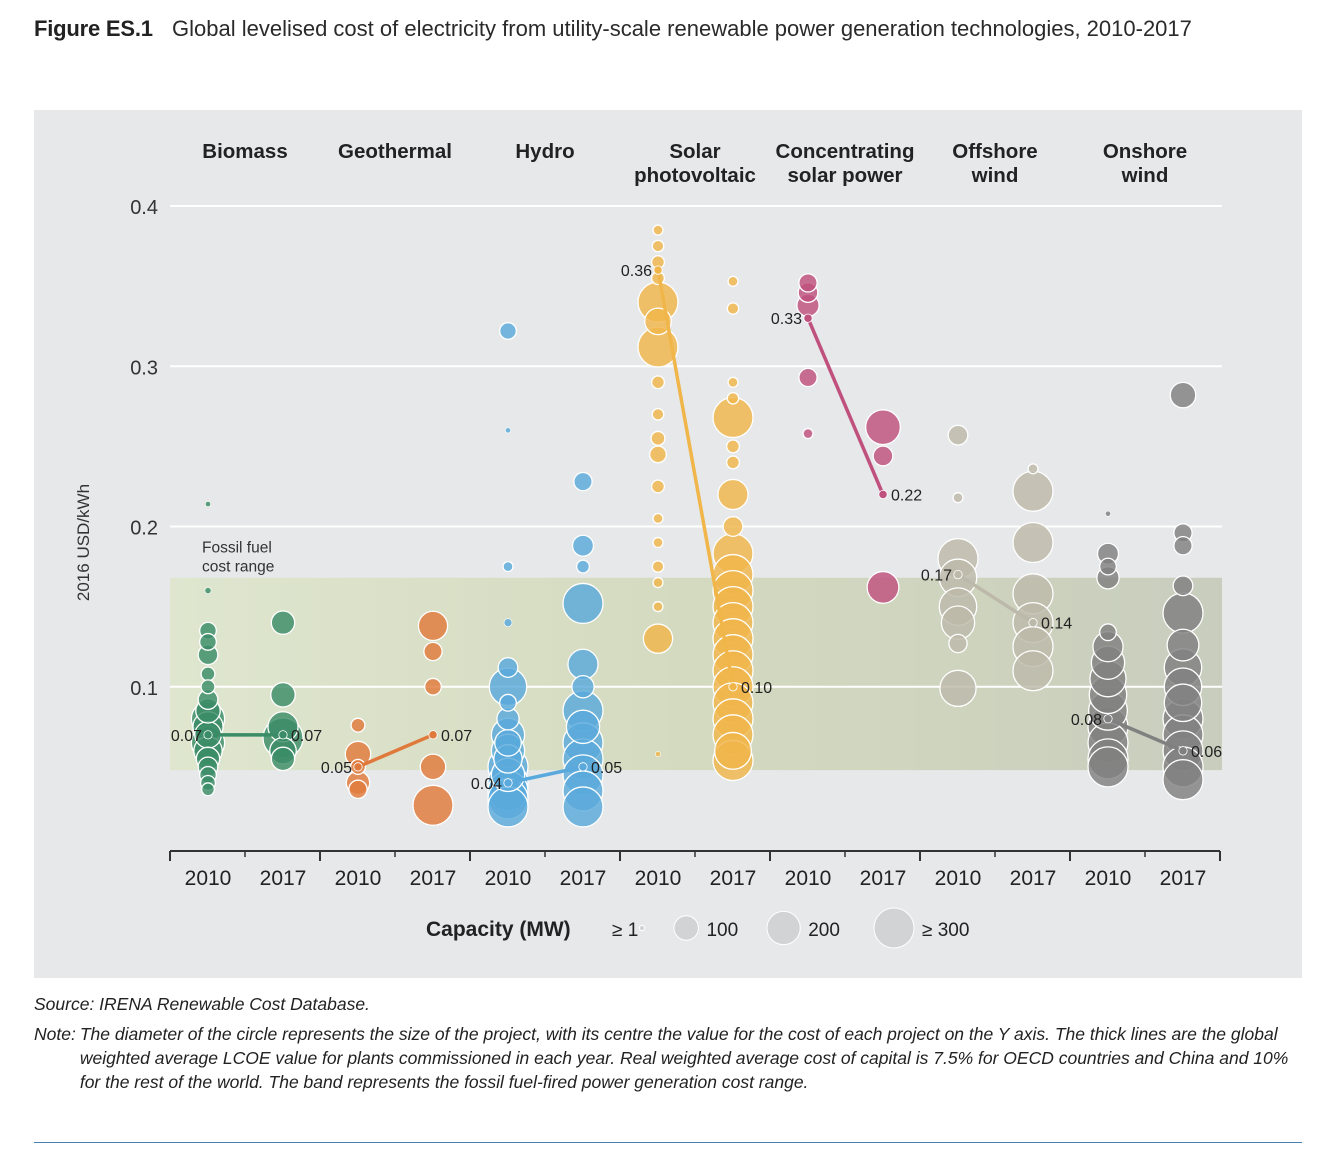  What do you see at coordinates (544, 151) in the screenshot?
I see `category-label: Hydro` at bounding box center [544, 151].